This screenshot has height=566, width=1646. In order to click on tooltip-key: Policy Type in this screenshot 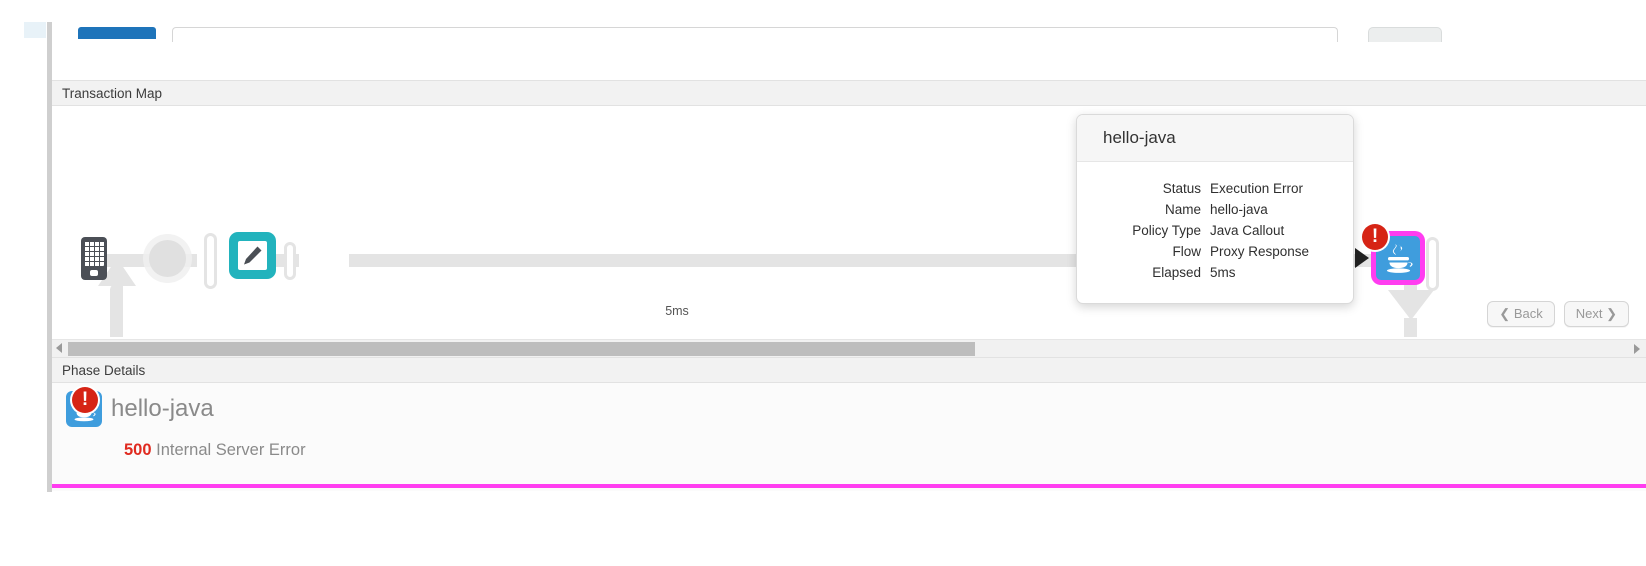, I will do `click(1166, 230)`.